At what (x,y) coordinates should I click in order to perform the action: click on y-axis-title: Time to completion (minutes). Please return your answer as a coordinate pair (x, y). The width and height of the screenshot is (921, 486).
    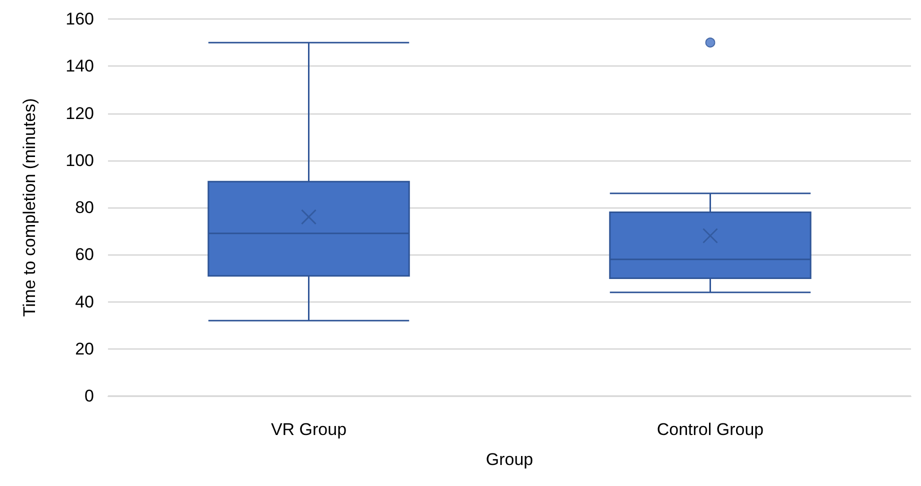
    Looking at the image, I should click on (29, 207).